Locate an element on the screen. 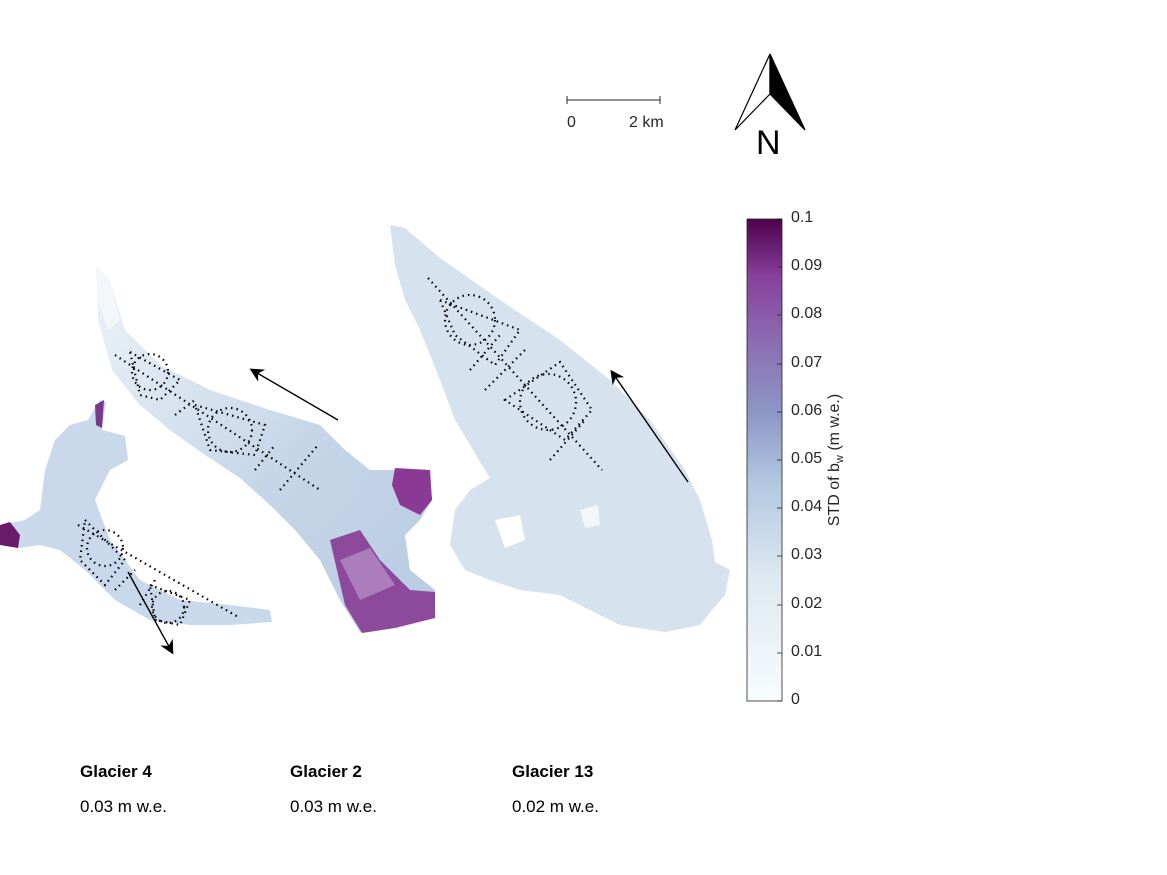 This screenshot has height=875, width=1167. colorbar-tick-label: 0.08 is located at coordinates (807, 313).